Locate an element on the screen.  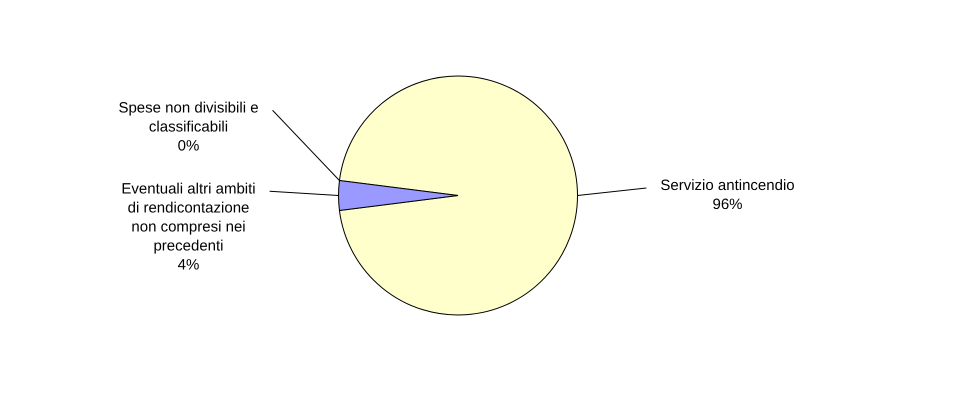
text: 0% is located at coordinates (189, 145).